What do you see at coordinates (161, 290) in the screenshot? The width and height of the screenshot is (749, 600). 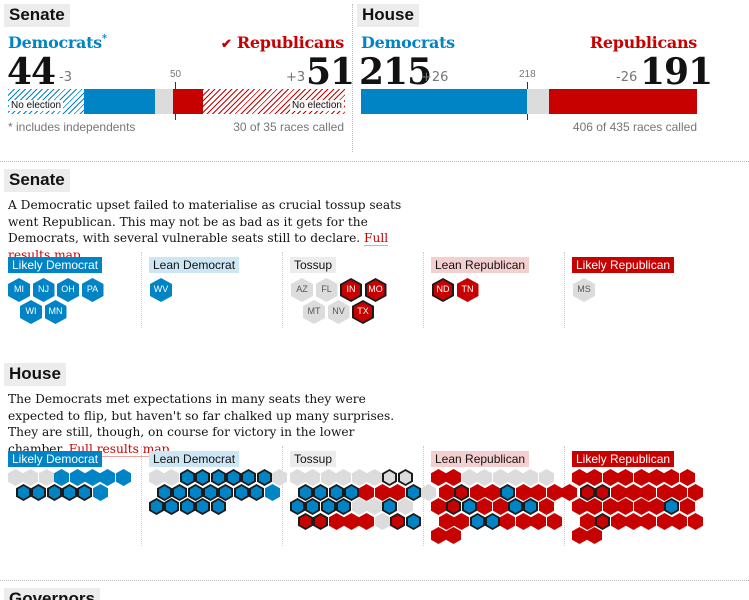 I see `state-hex: WV` at bounding box center [161, 290].